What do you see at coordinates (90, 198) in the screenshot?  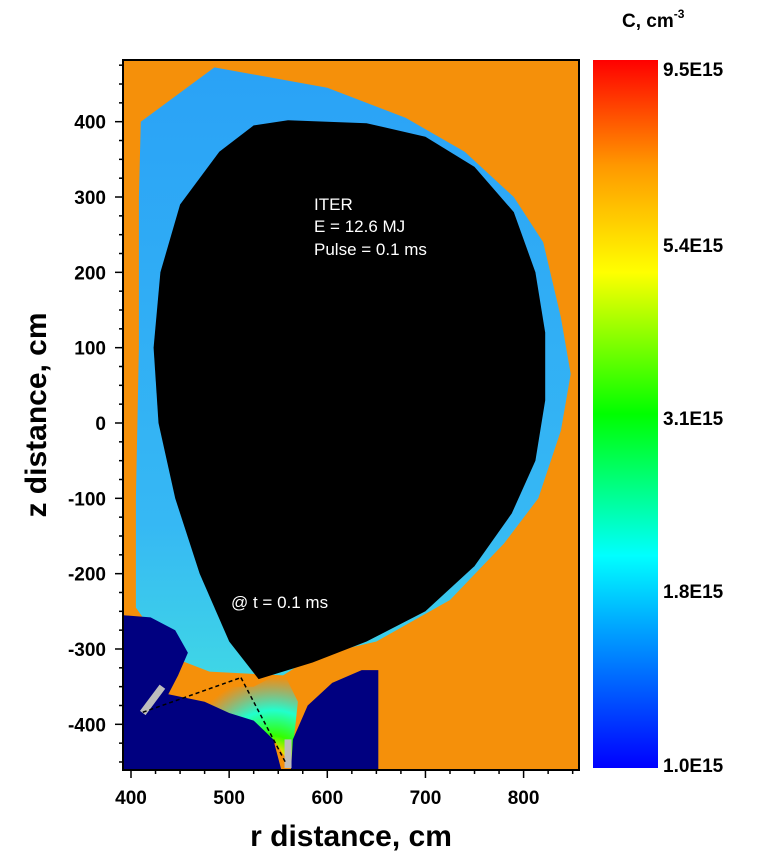 I see `y-tick-label: 300` at bounding box center [90, 198].